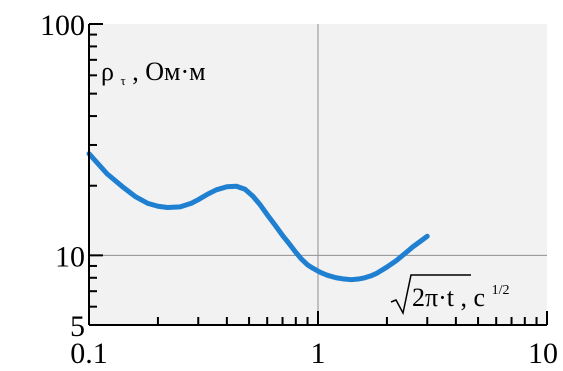 The image size is (563, 371). I want to click on svg-text: ρ τ , Ом·м, so click(153, 74).